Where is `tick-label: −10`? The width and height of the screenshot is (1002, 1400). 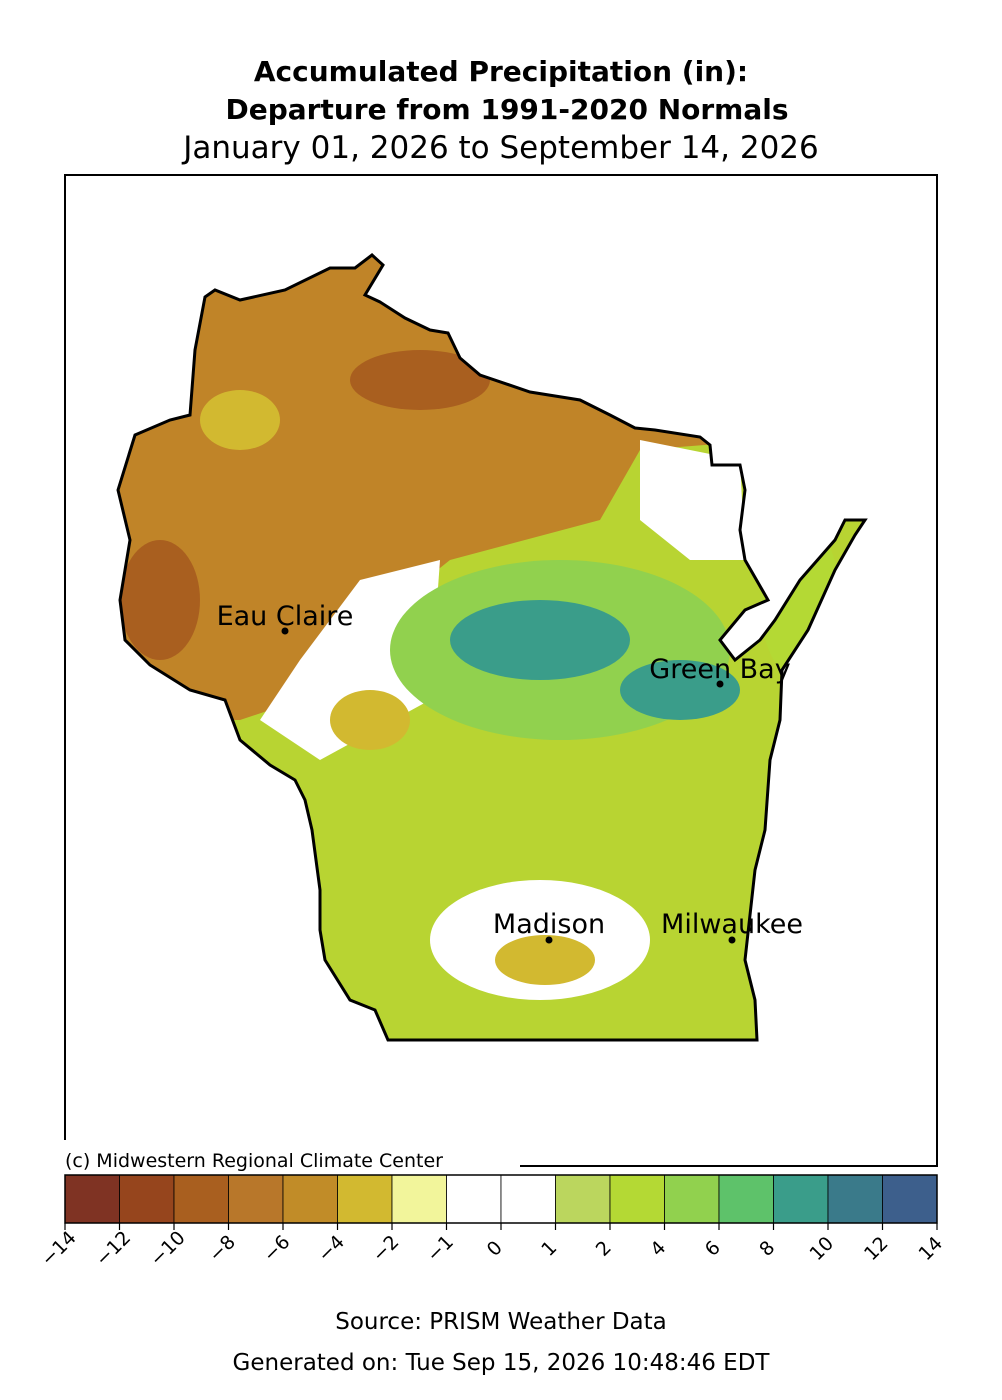
tick-label: −10 is located at coordinates (168, 1249).